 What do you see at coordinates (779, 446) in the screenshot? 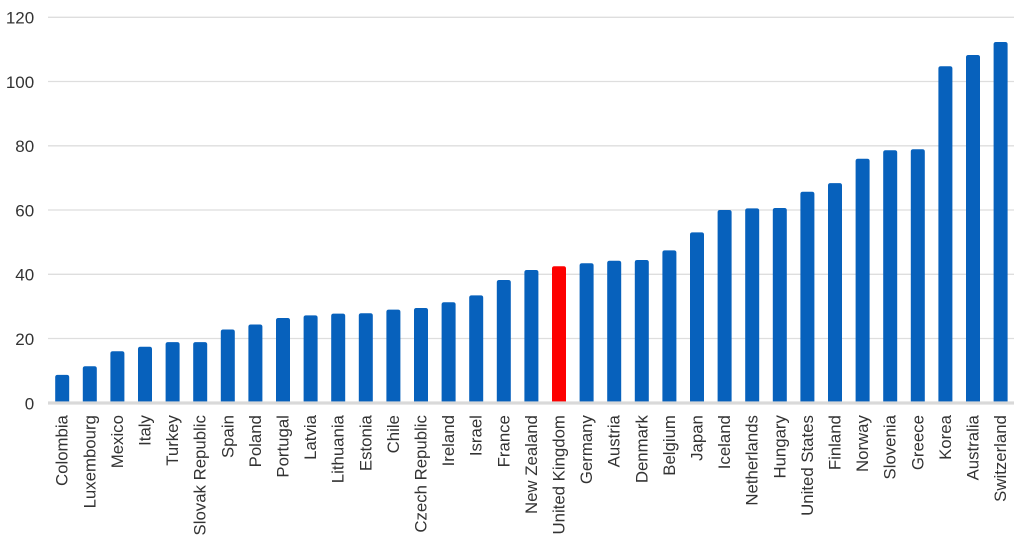
I see `svg-text: Hungary` at bounding box center [779, 446].